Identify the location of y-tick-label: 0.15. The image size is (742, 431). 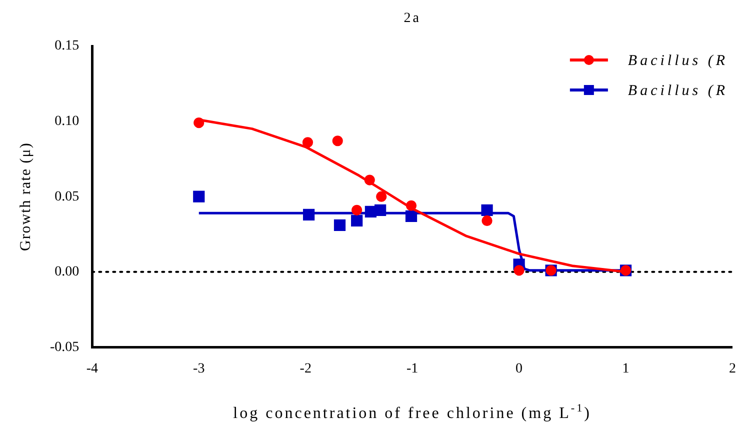
(67, 46).